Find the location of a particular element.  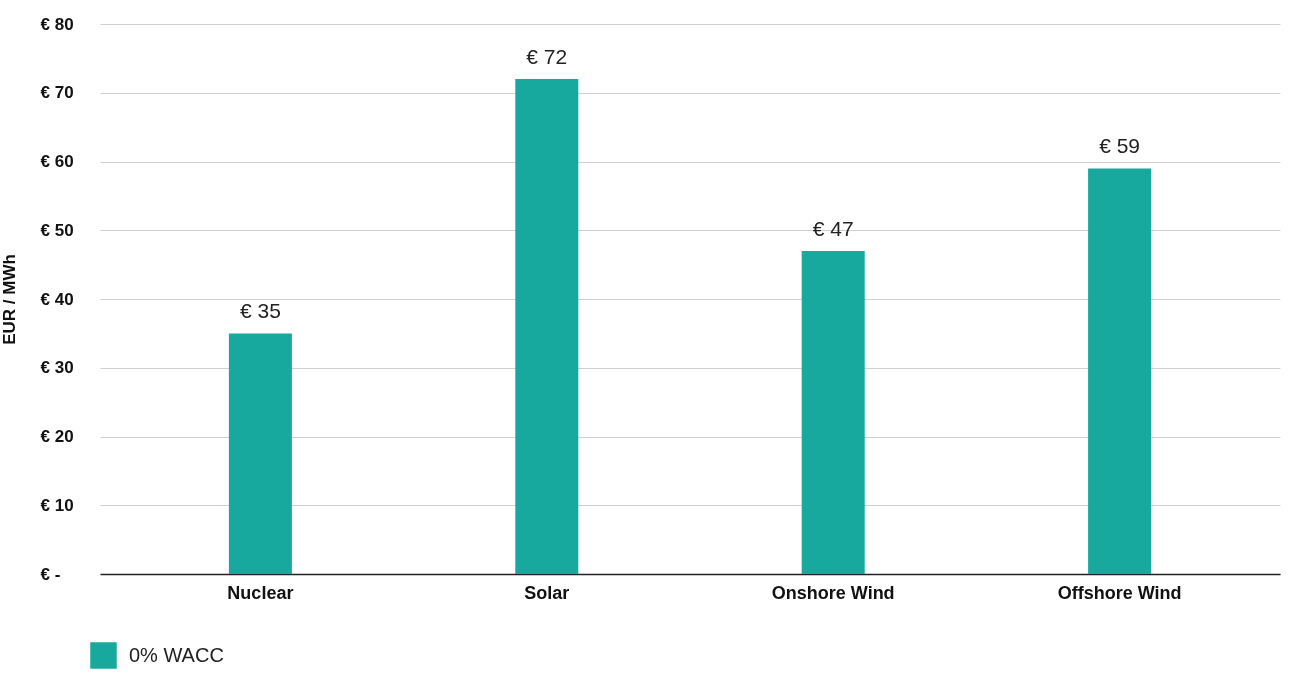

data-label: € 59 is located at coordinates (1120, 146).